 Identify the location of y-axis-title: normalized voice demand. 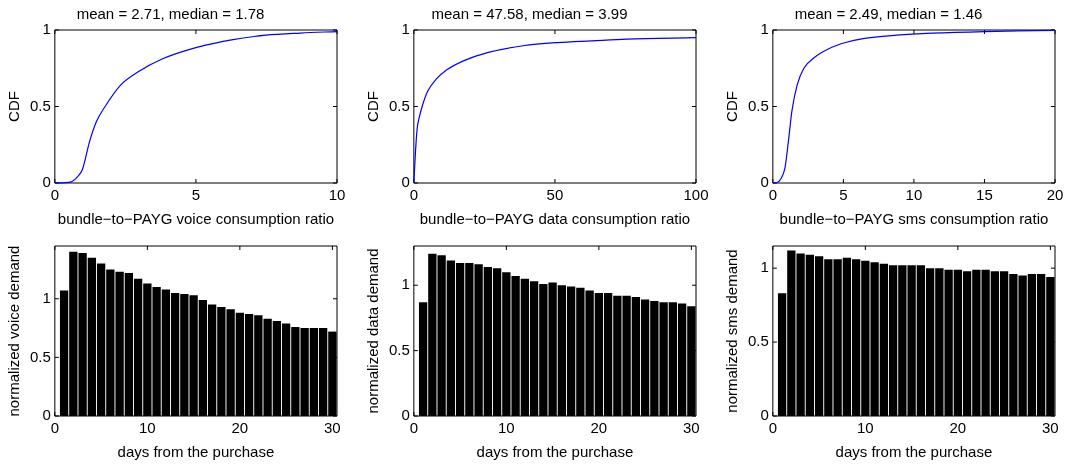
(14, 331).